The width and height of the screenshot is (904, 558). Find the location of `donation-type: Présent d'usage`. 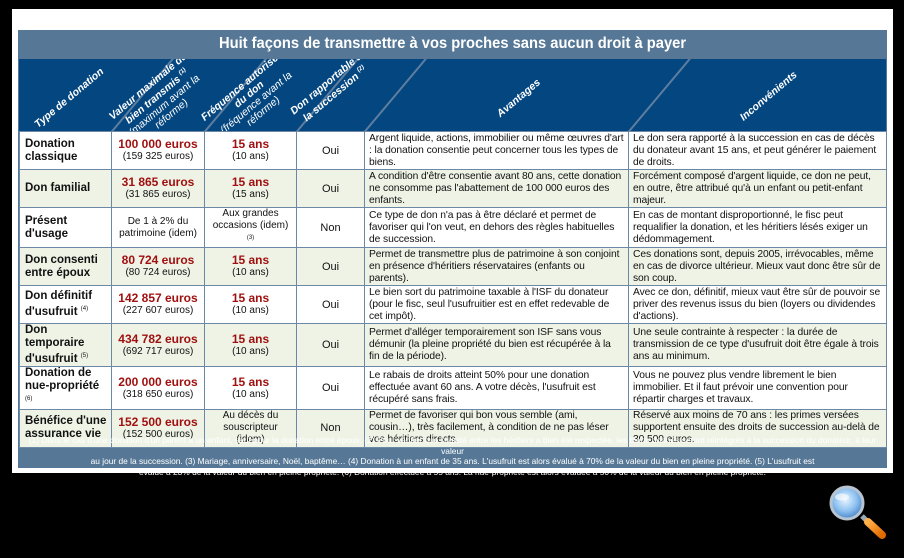

donation-type: Présent d'usage is located at coordinates (65, 227).